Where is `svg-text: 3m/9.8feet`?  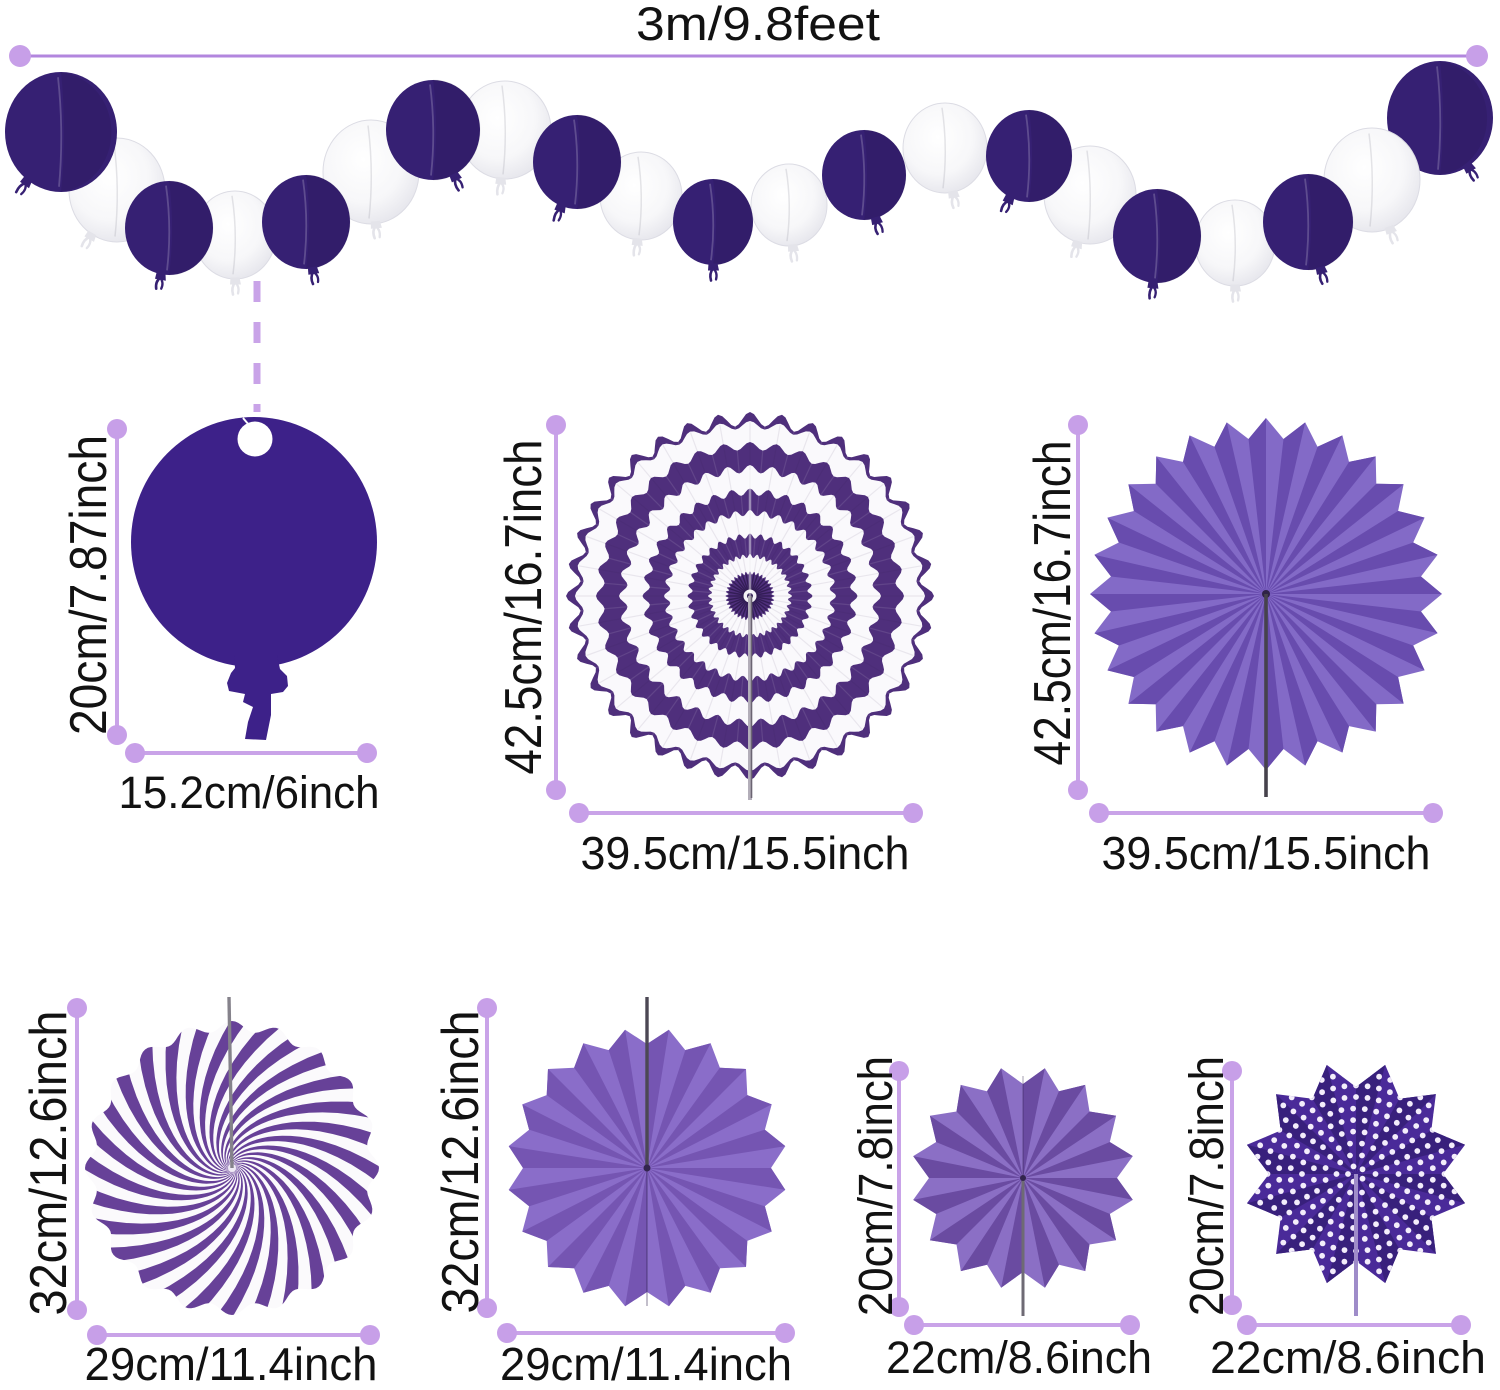
svg-text: 3m/9.8feet is located at coordinates (758, 25).